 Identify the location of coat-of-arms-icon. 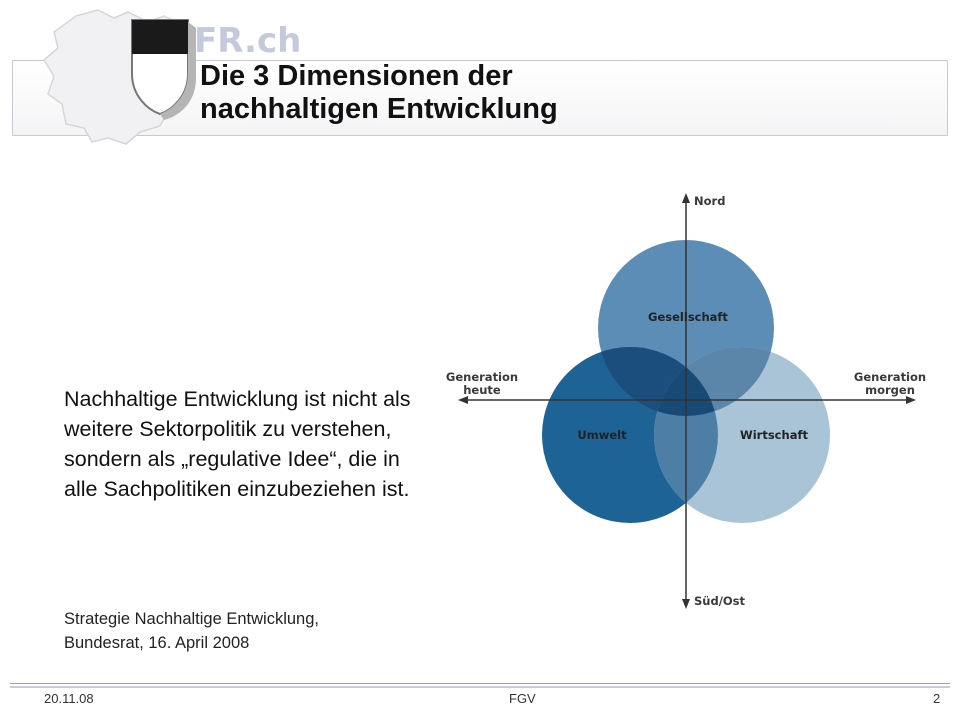
(163, 69).